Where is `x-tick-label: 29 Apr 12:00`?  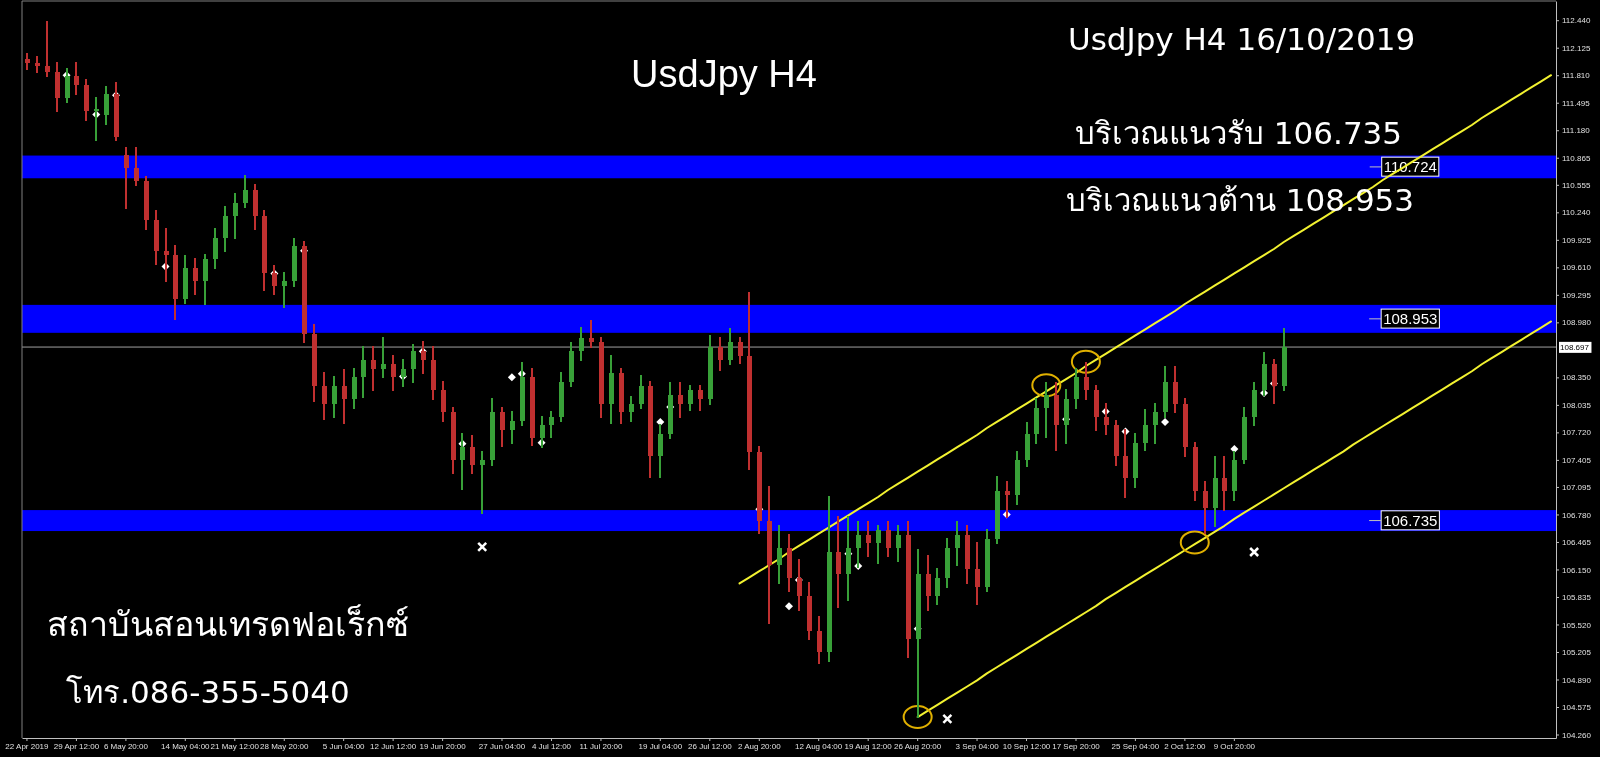 x-tick-label: 29 Apr 12:00 is located at coordinates (76, 746).